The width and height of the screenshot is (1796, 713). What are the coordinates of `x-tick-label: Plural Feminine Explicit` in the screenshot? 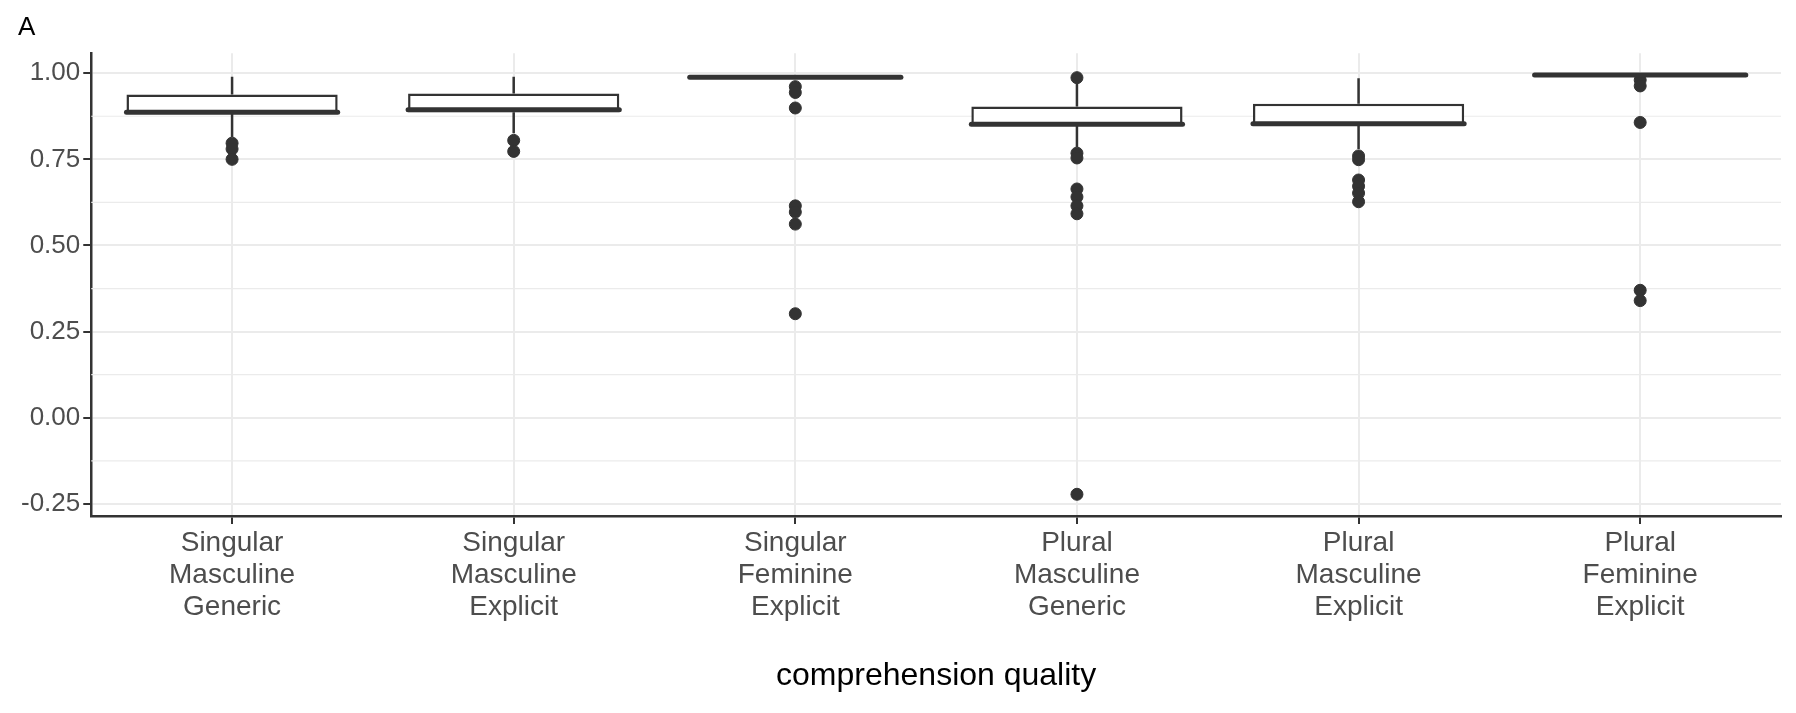 It's located at (1640, 573).